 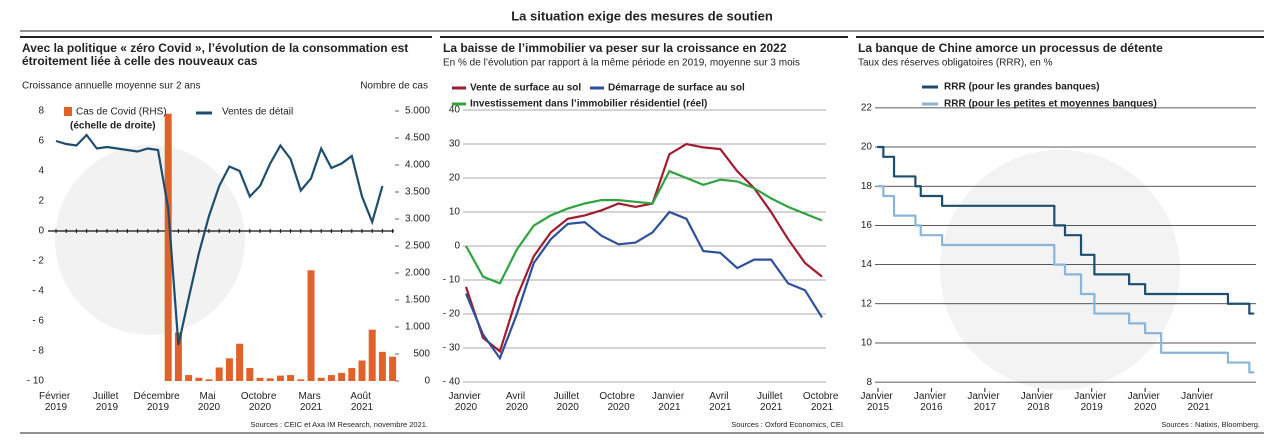 I want to click on x-tick-label: Avril 2020, so click(x=517, y=402).